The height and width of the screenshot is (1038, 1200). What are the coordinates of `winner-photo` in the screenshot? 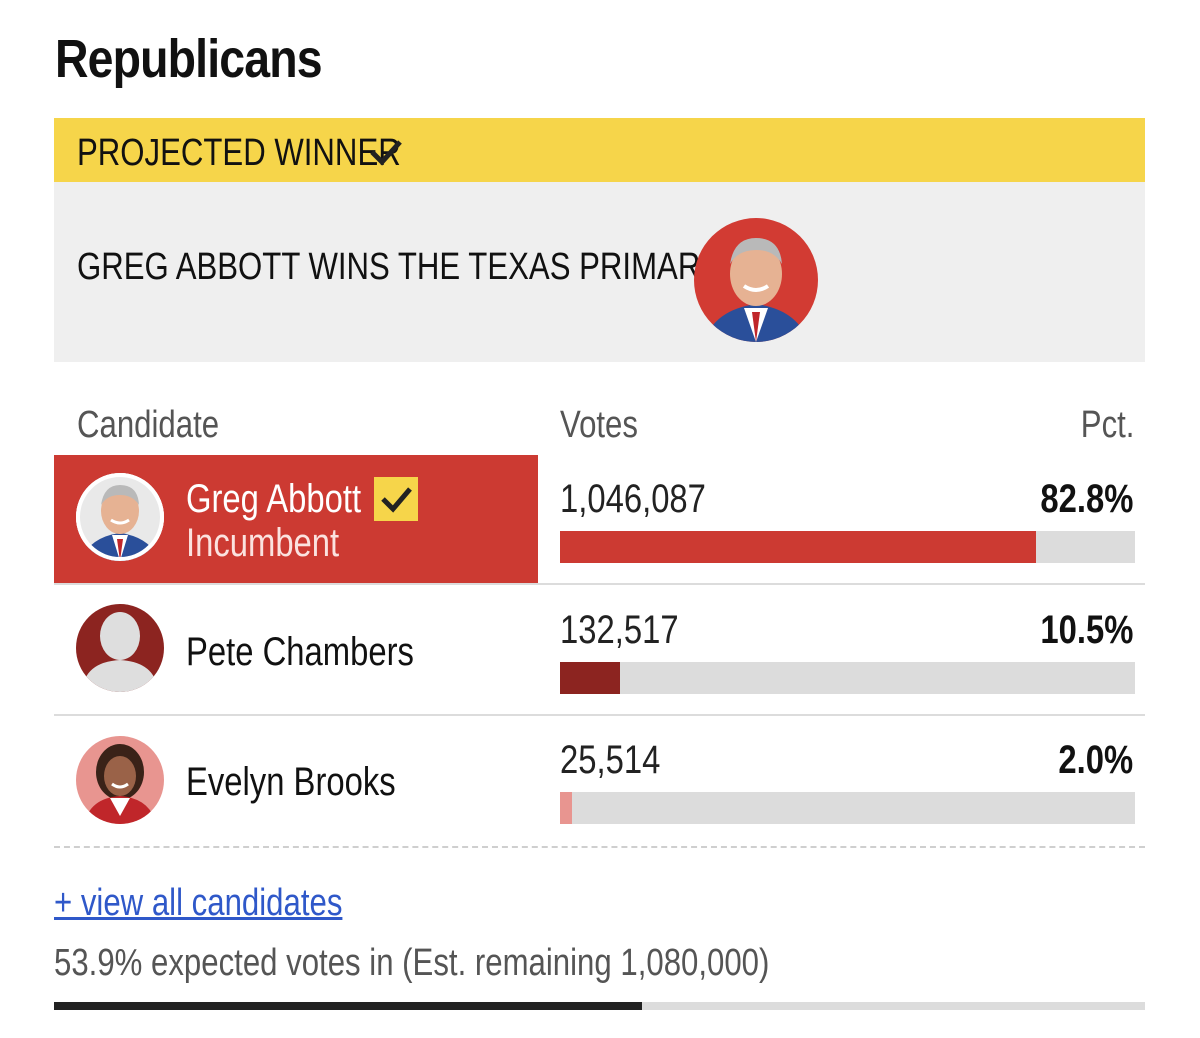 It's located at (756, 280).